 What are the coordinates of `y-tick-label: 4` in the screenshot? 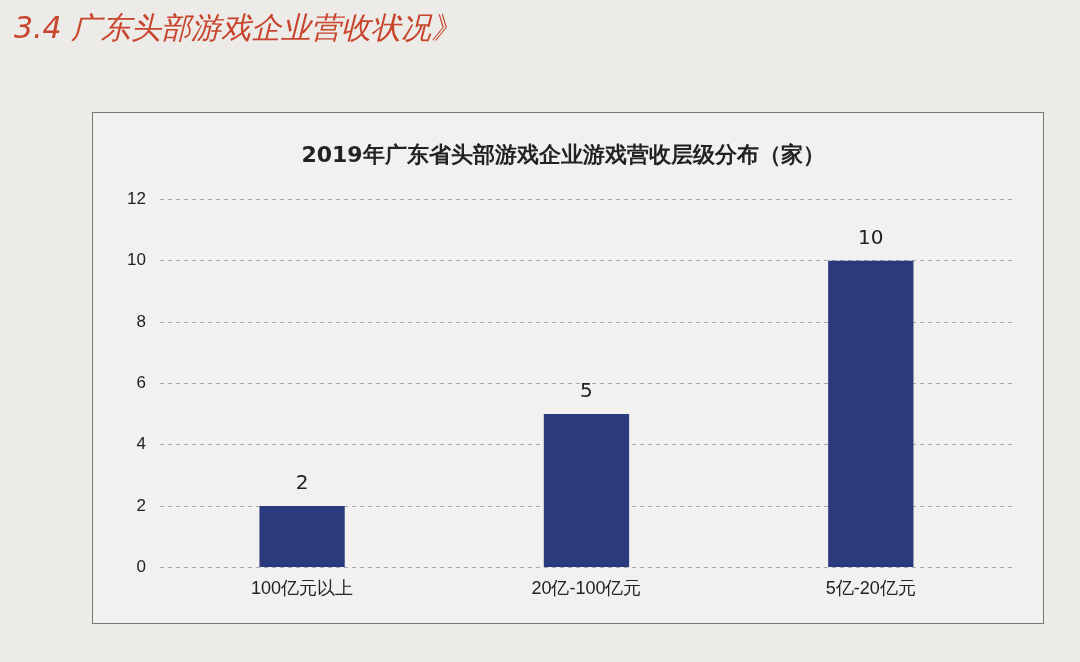 It's located at (141, 444).